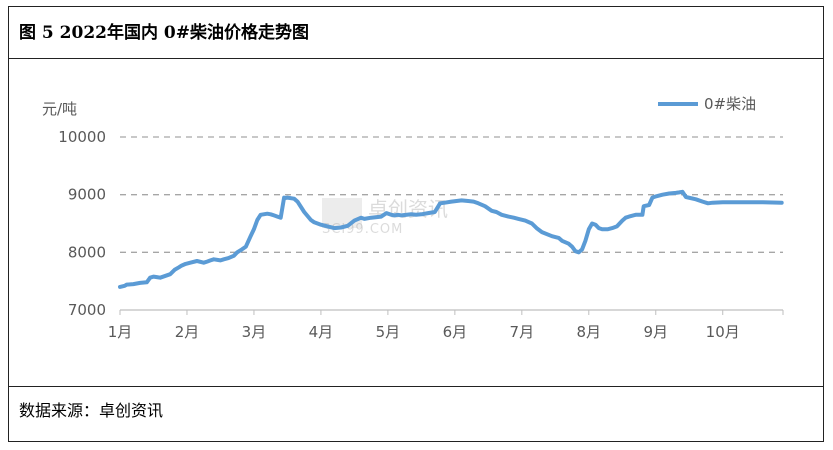 The image size is (833, 450). I want to click on data-source: 数据来源：卓创资讯, so click(91, 410).